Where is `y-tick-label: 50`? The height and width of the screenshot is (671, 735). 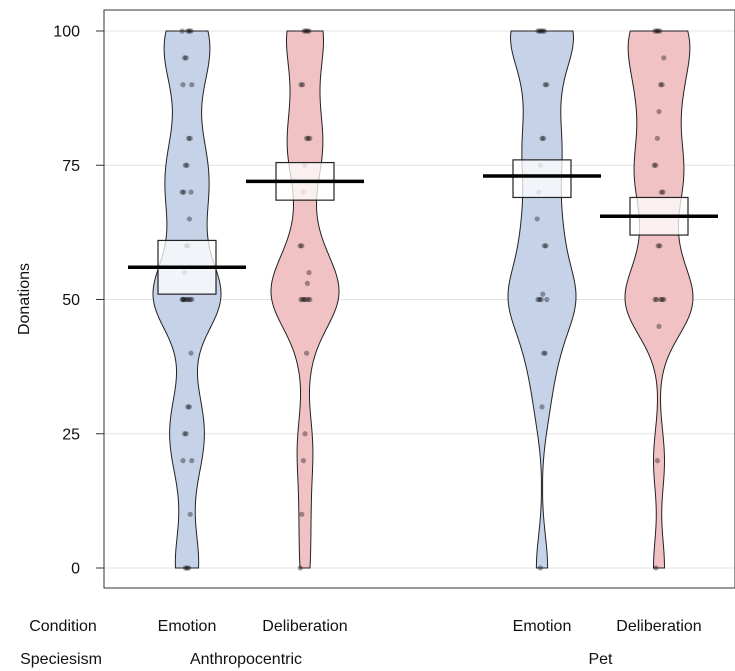
y-tick-label: 50 is located at coordinates (71, 300).